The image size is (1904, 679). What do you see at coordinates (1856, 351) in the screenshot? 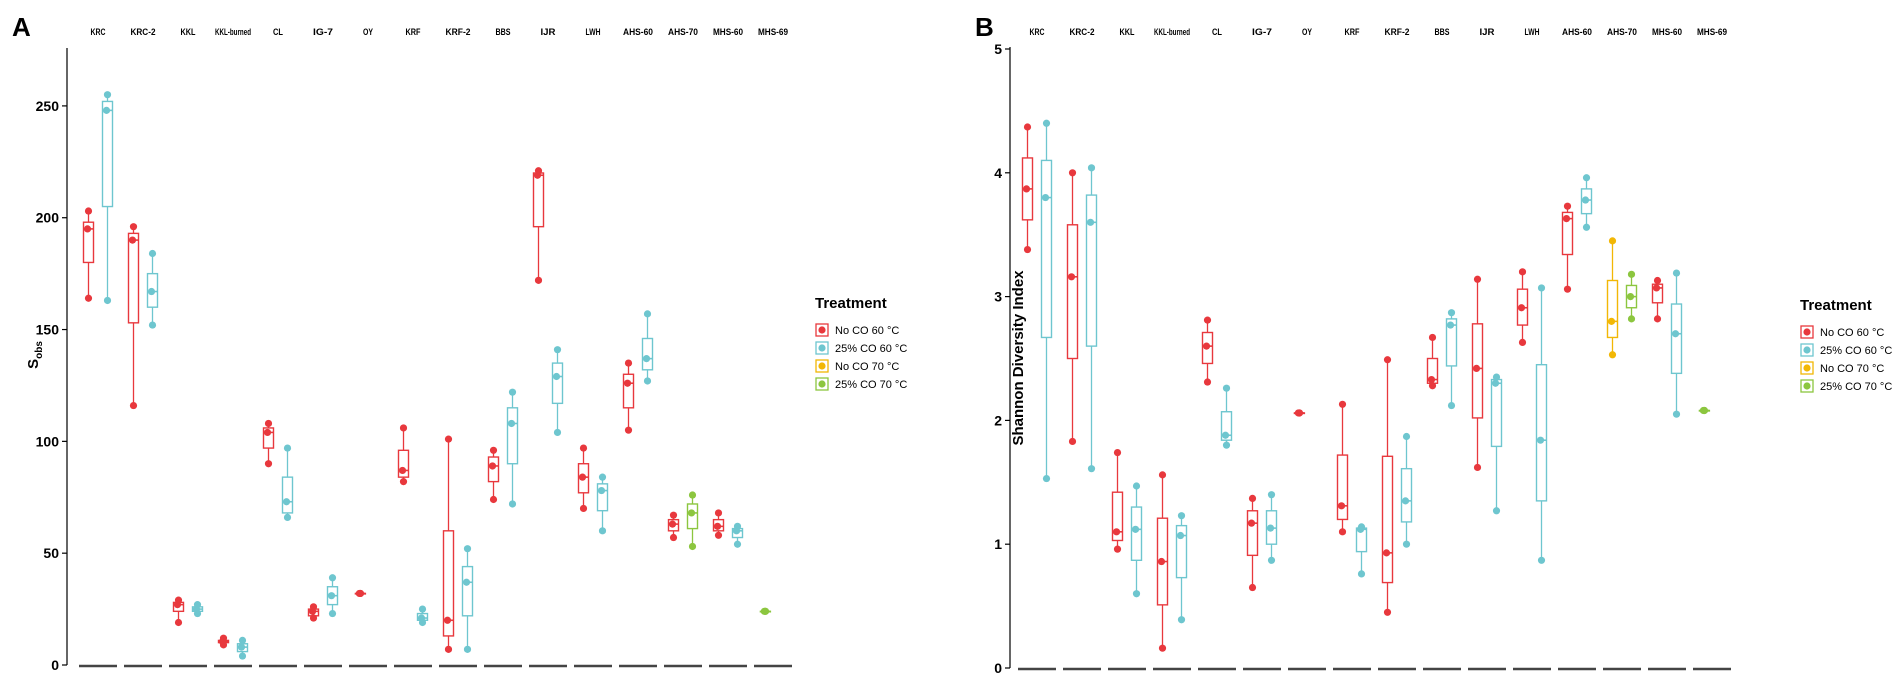
I see `legend-label: 25% CO 60 °C` at bounding box center [1856, 351].